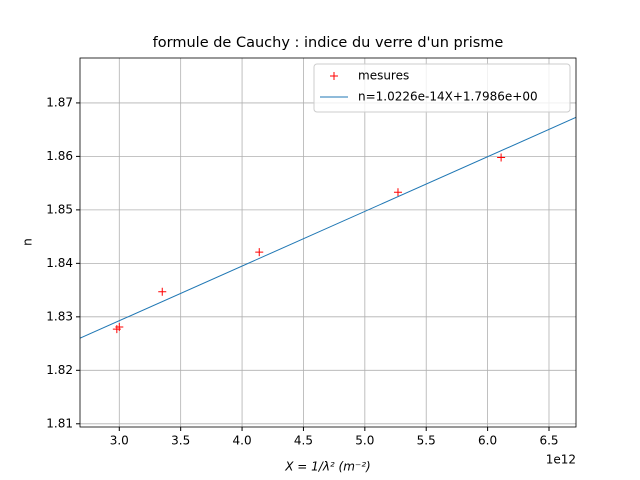 The width and height of the screenshot is (640, 480). Describe the element at coordinates (426, 441) in the screenshot. I see `x-tick-label: 5.5` at that location.